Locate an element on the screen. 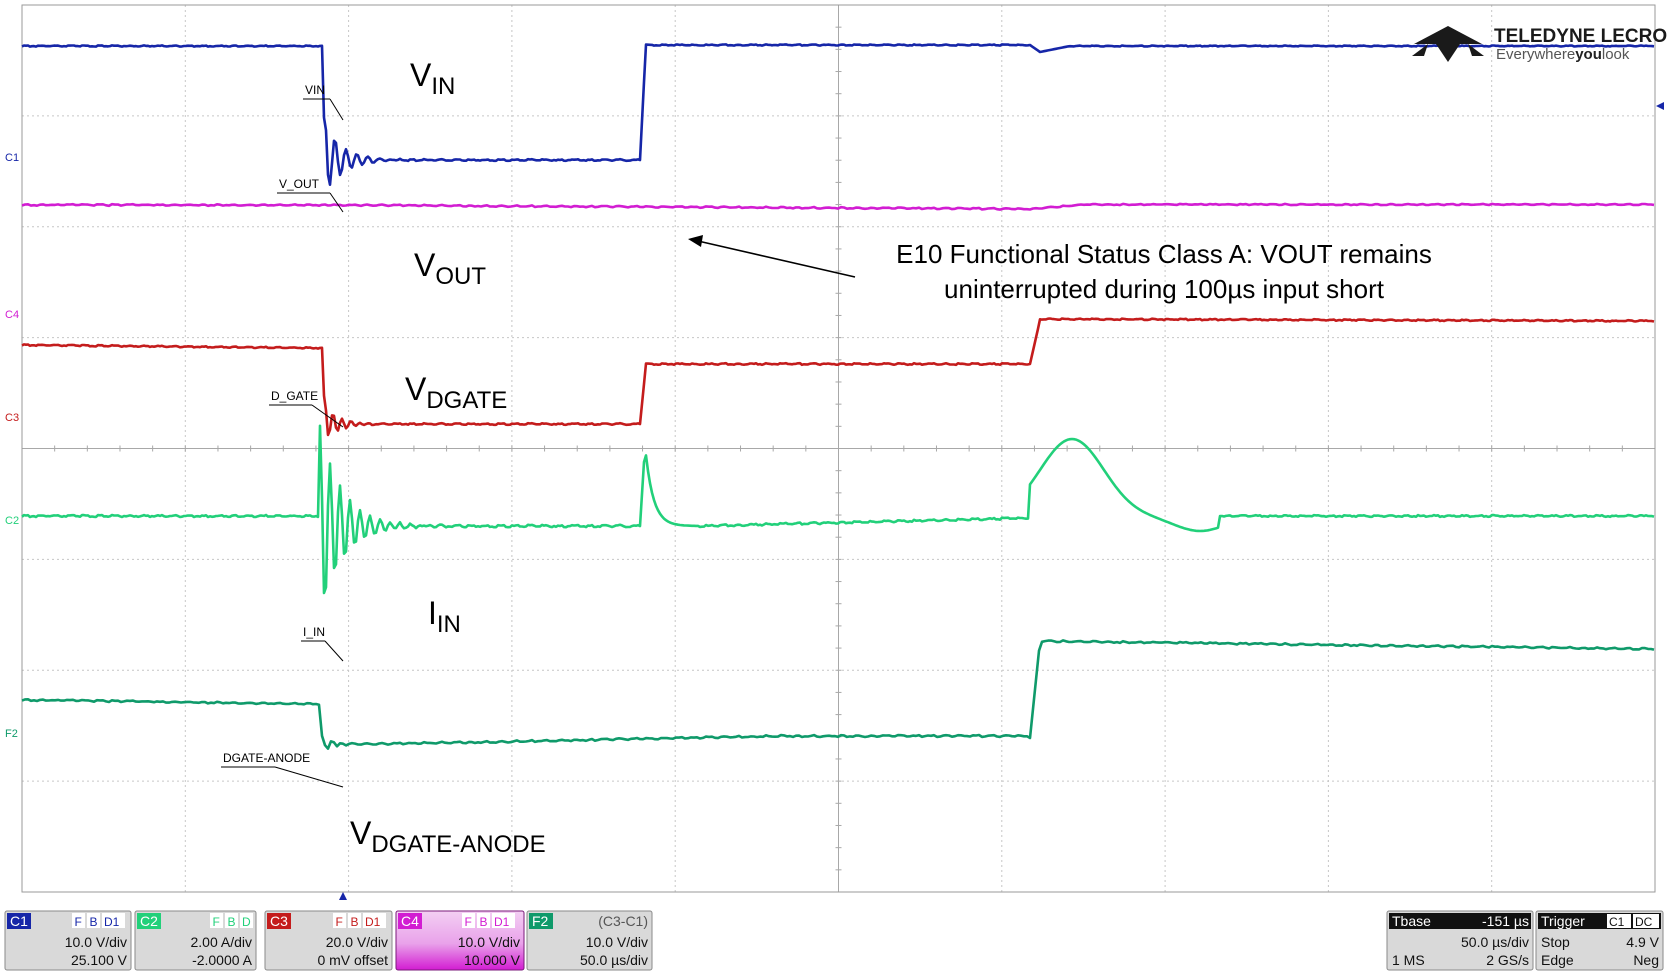 This screenshot has width=1667, height=973. c4-scale: 10.0 V/div is located at coordinates (489, 942).